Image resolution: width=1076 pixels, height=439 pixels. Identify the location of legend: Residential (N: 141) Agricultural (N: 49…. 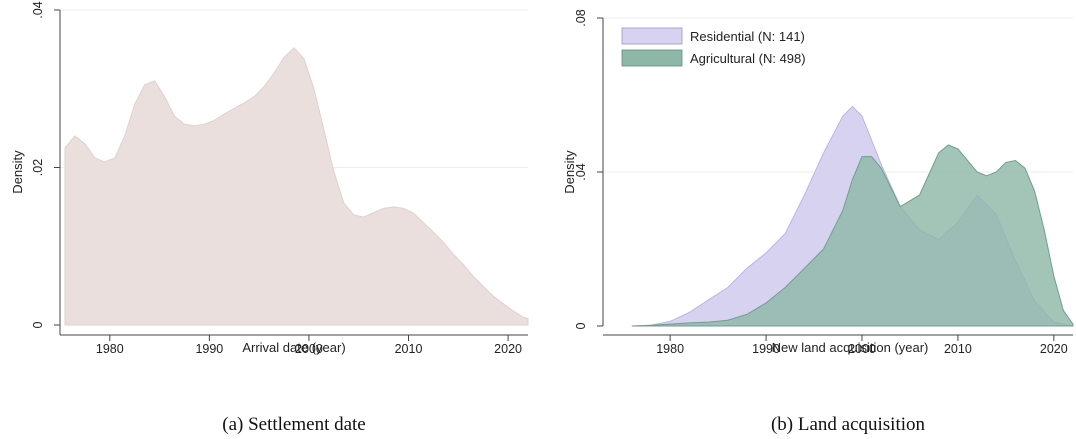
(713, 47).